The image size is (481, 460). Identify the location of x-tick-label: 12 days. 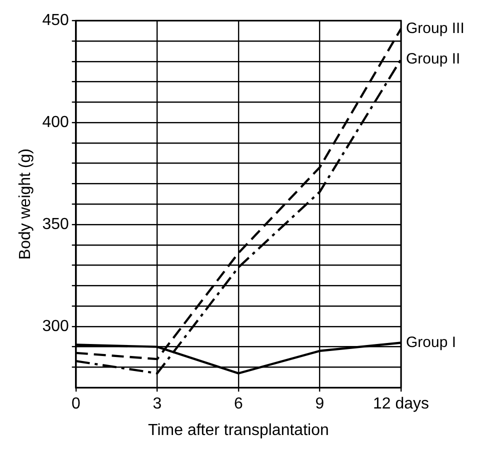
(401, 404).